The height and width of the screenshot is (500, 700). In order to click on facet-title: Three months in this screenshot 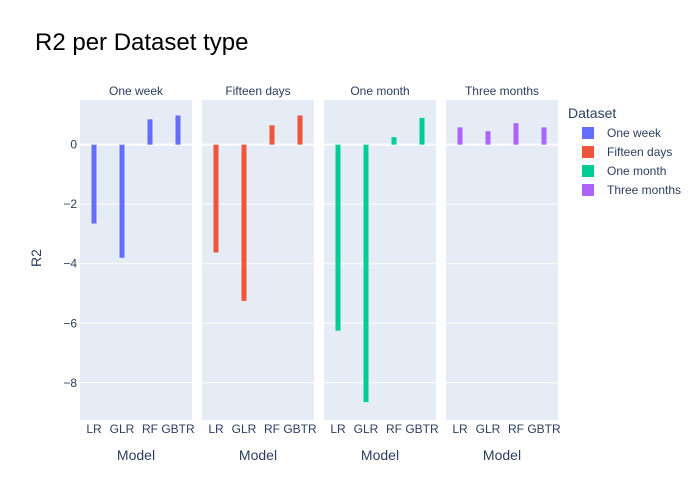, I will do `click(502, 91)`.